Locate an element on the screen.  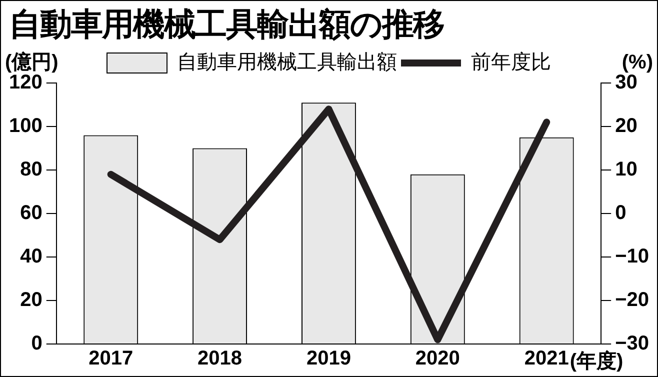
x-tick-label: 2017 is located at coordinates (111, 359).